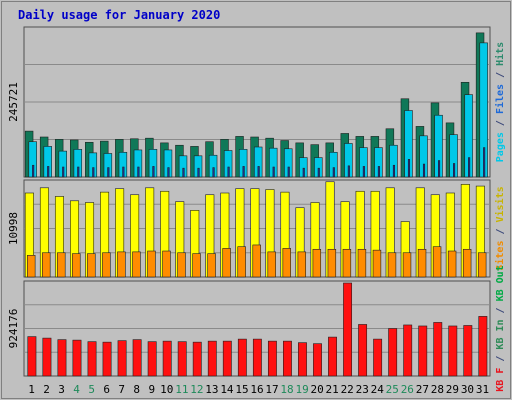 This screenshot has height=400, width=512. I want to click on x-tick-label: 1, so click(31, 389).